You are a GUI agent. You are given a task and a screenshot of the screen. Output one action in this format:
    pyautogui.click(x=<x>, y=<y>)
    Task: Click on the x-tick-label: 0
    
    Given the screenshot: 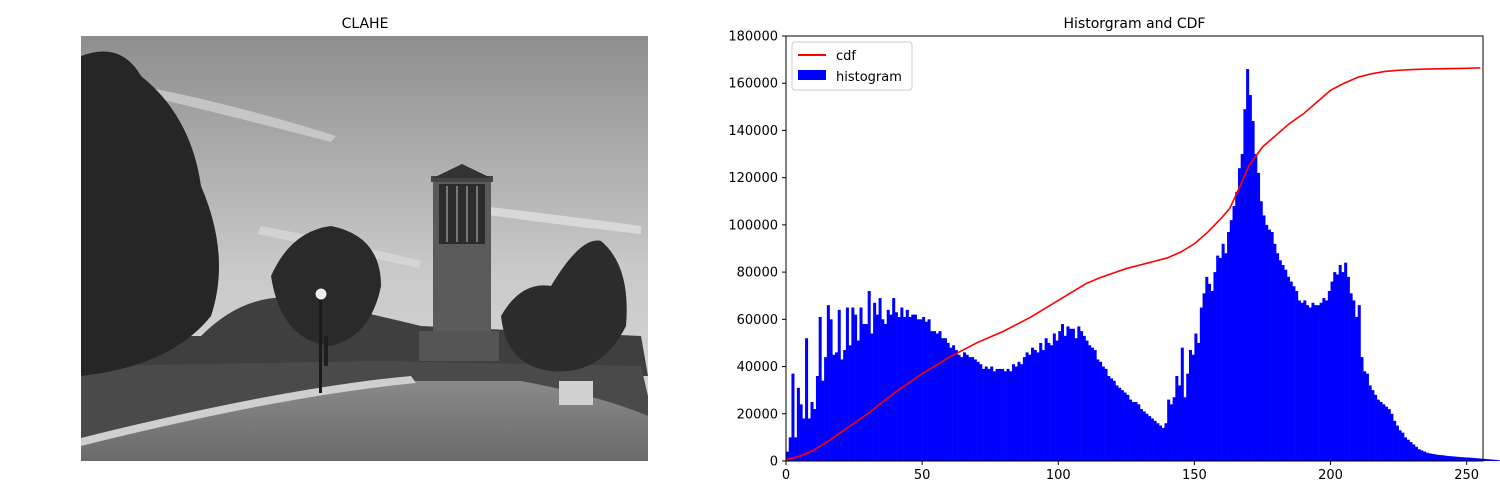 What is the action you would take?
    pyautogui.click(x=786, y=475)
    